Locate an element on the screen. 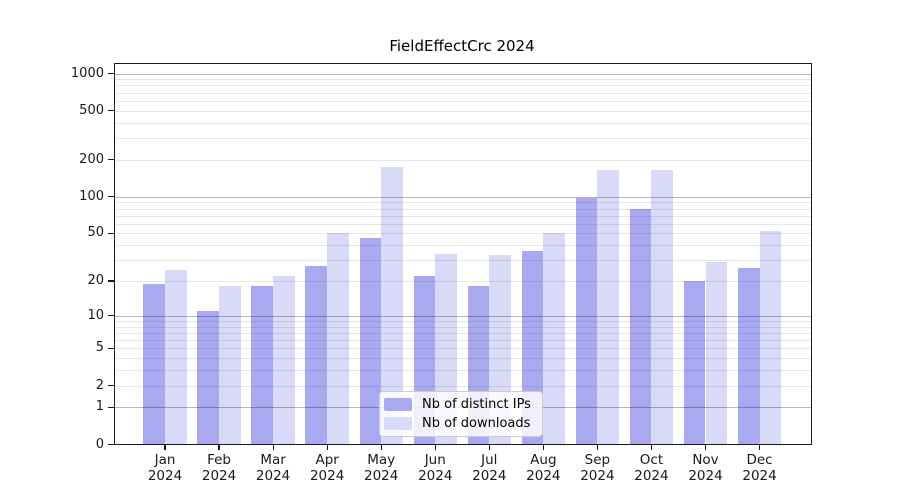 Image resolution: width=900 pixels, height=500 pixels. x-tick-label: Mar 2024 is located at coordinates (273, 468).